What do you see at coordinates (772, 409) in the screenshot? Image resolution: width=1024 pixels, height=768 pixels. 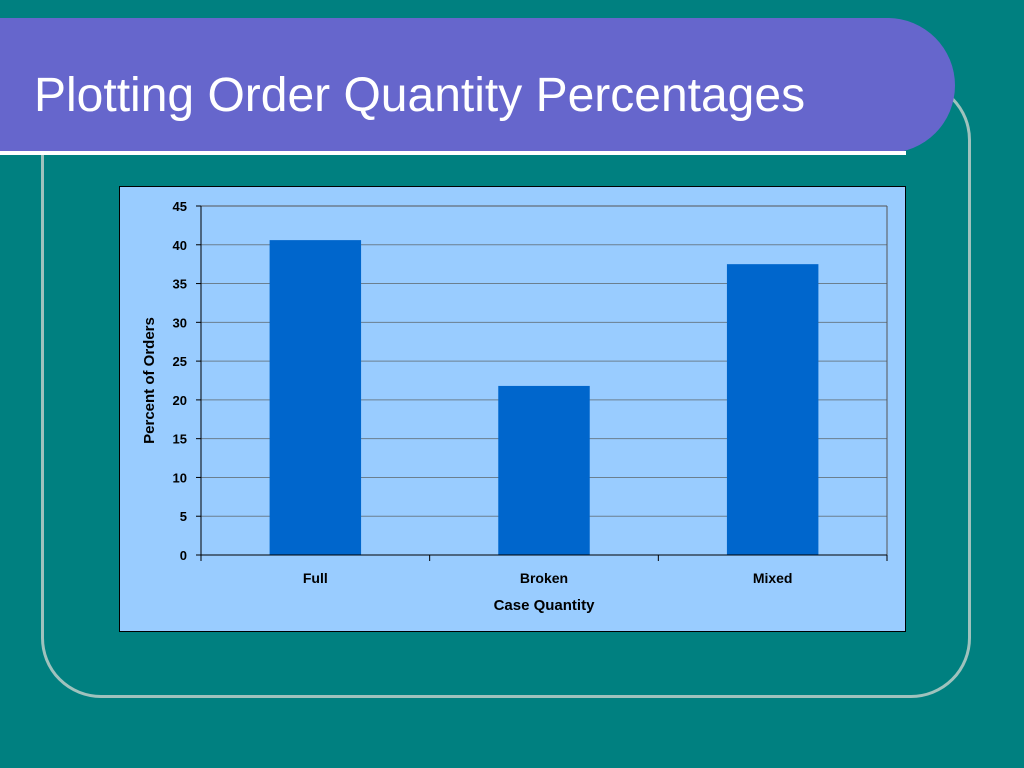 I see `bar-mixed` at bounding box center [772, 409].